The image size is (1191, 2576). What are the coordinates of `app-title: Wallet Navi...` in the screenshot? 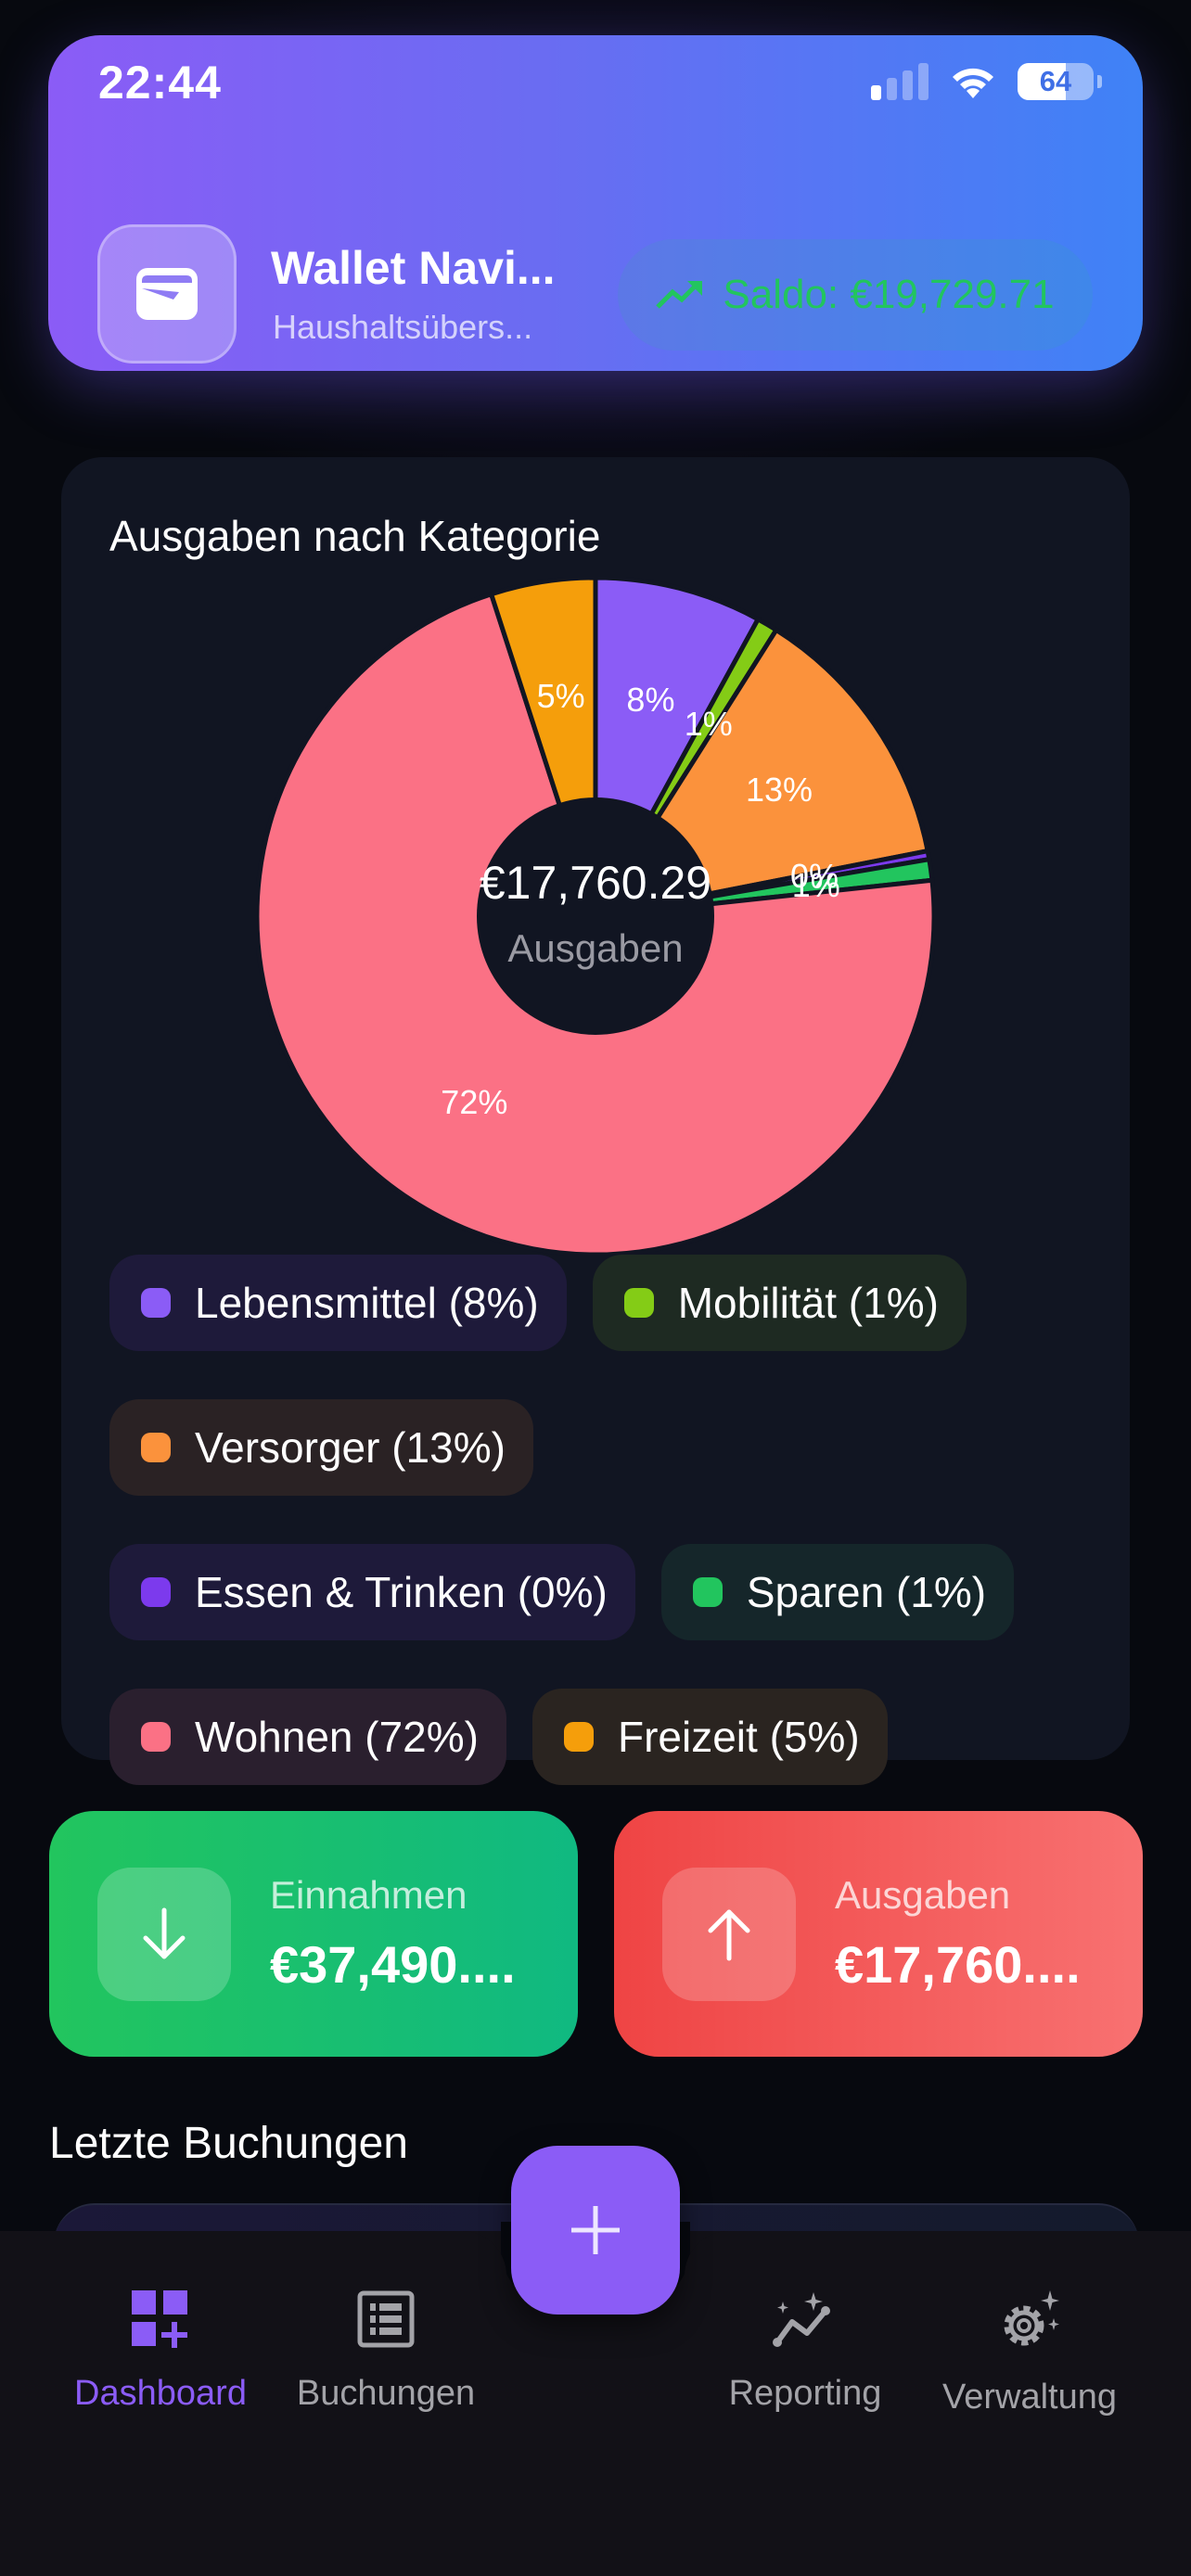 It's located at (413, 268).